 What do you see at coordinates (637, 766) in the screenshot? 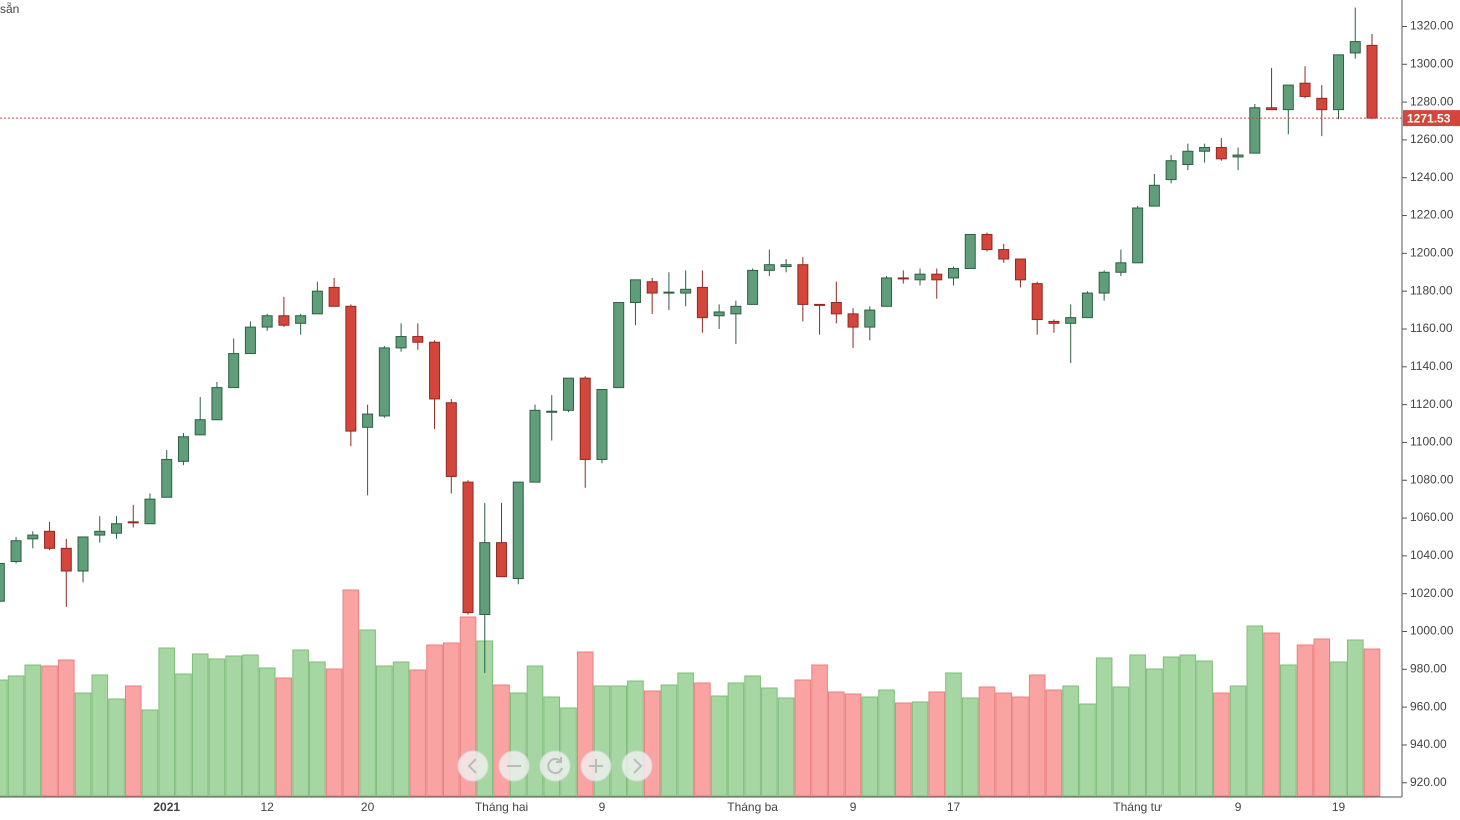
I see `scroll-right-button` at bounding box center [637, 766].